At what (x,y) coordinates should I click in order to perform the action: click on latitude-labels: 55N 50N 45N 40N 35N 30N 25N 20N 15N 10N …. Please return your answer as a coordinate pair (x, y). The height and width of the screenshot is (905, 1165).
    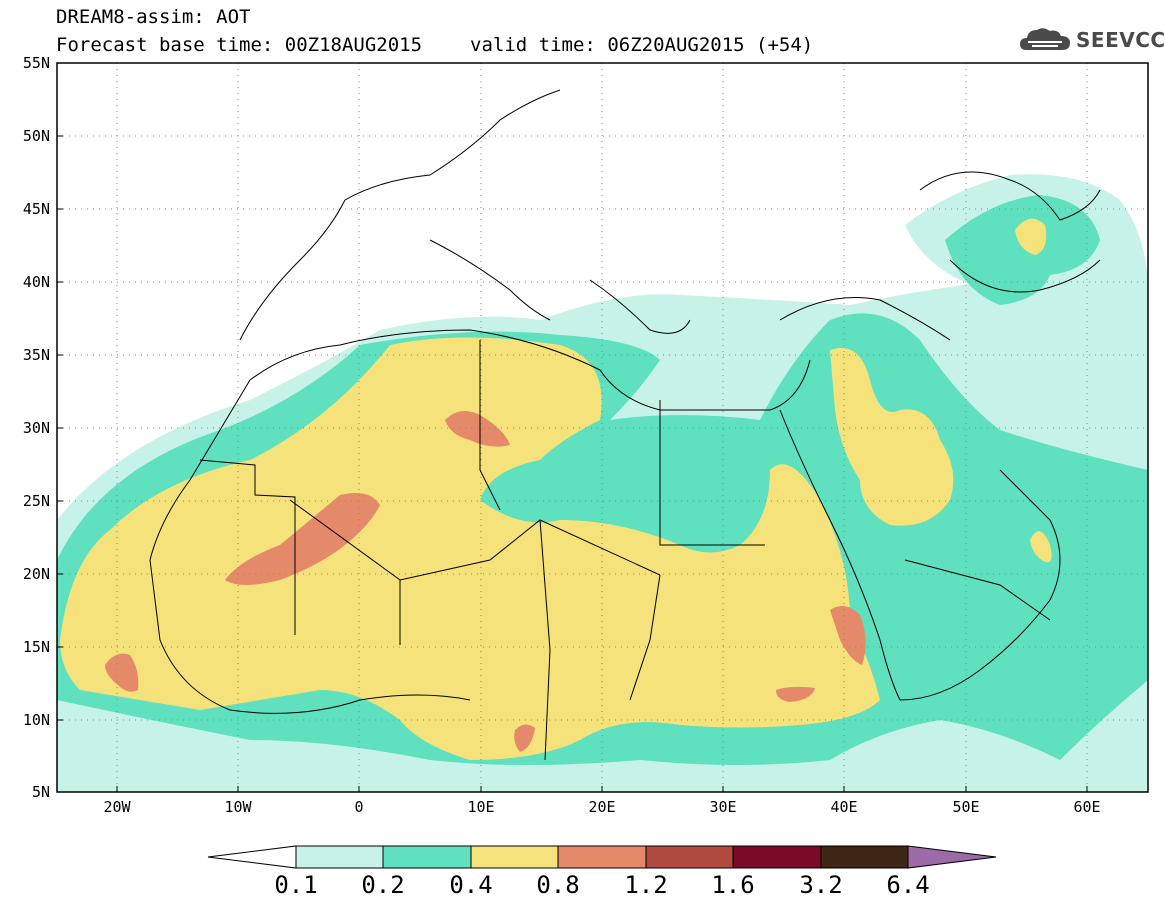
    Looking at the image, I should click on (36, 427).